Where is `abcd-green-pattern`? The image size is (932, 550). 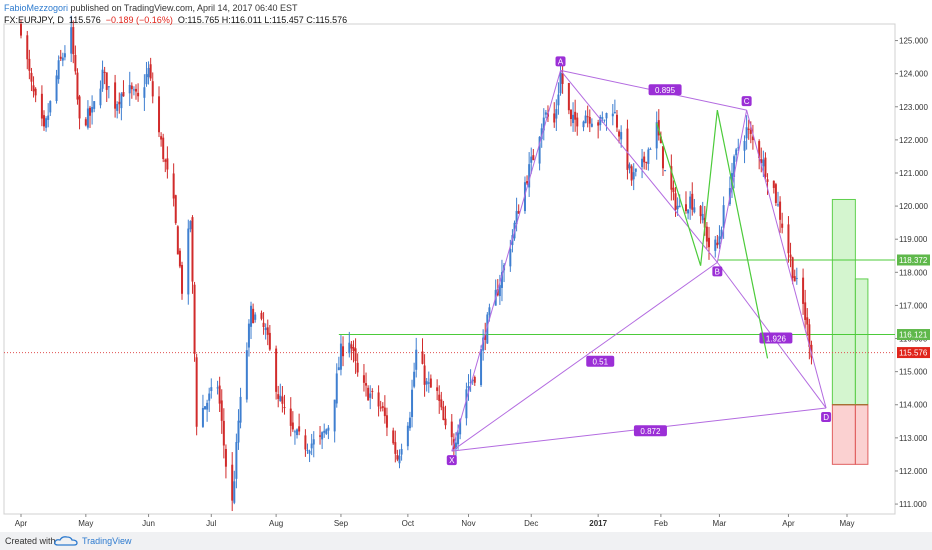
abcd-green-pattern is located at coordinates (712, 234).